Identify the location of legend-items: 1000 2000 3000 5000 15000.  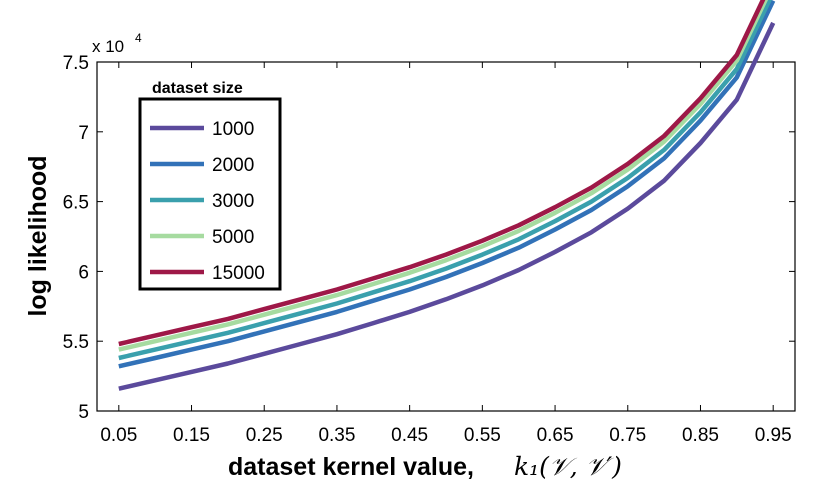
(207, 201).